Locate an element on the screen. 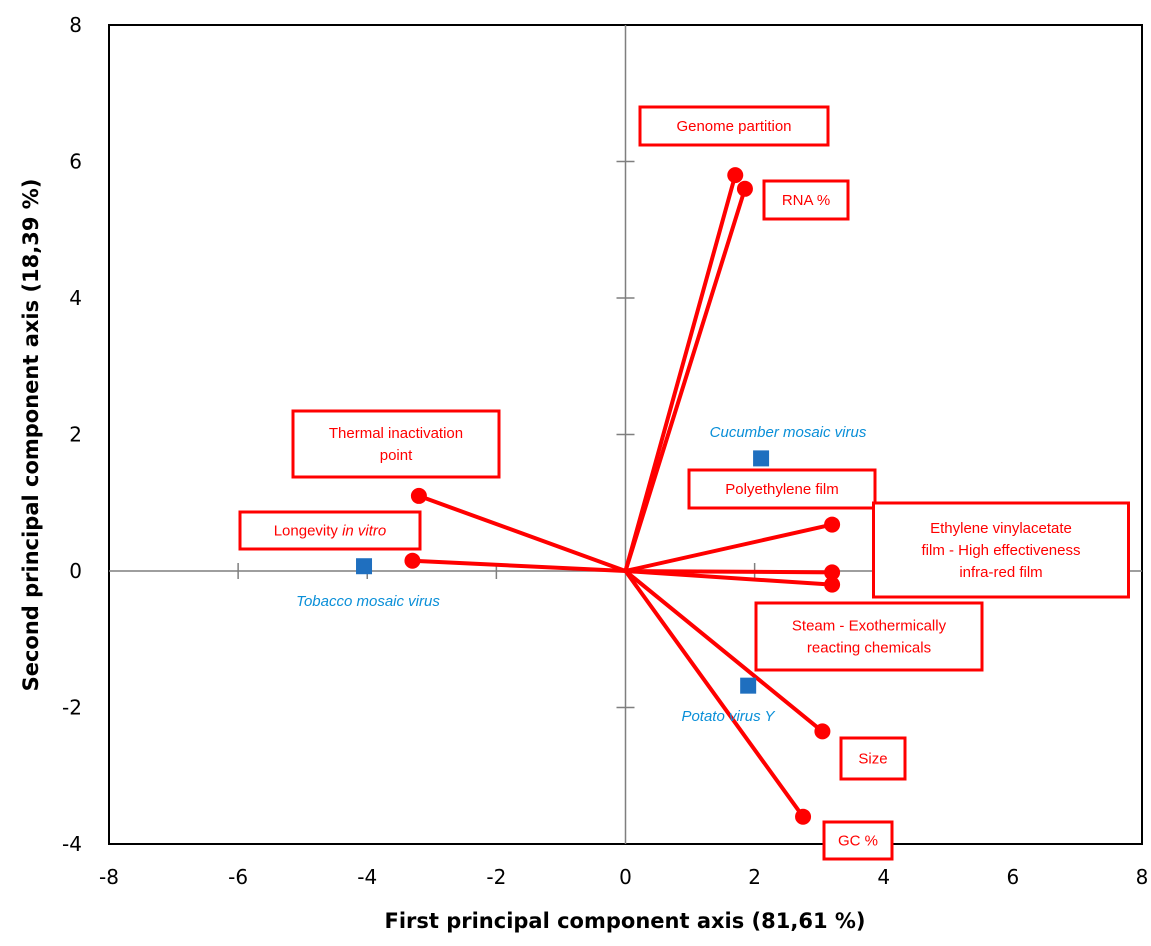 The image size is (1151, 946). x-tick-label: 0 is located at coordinates (625, 877).